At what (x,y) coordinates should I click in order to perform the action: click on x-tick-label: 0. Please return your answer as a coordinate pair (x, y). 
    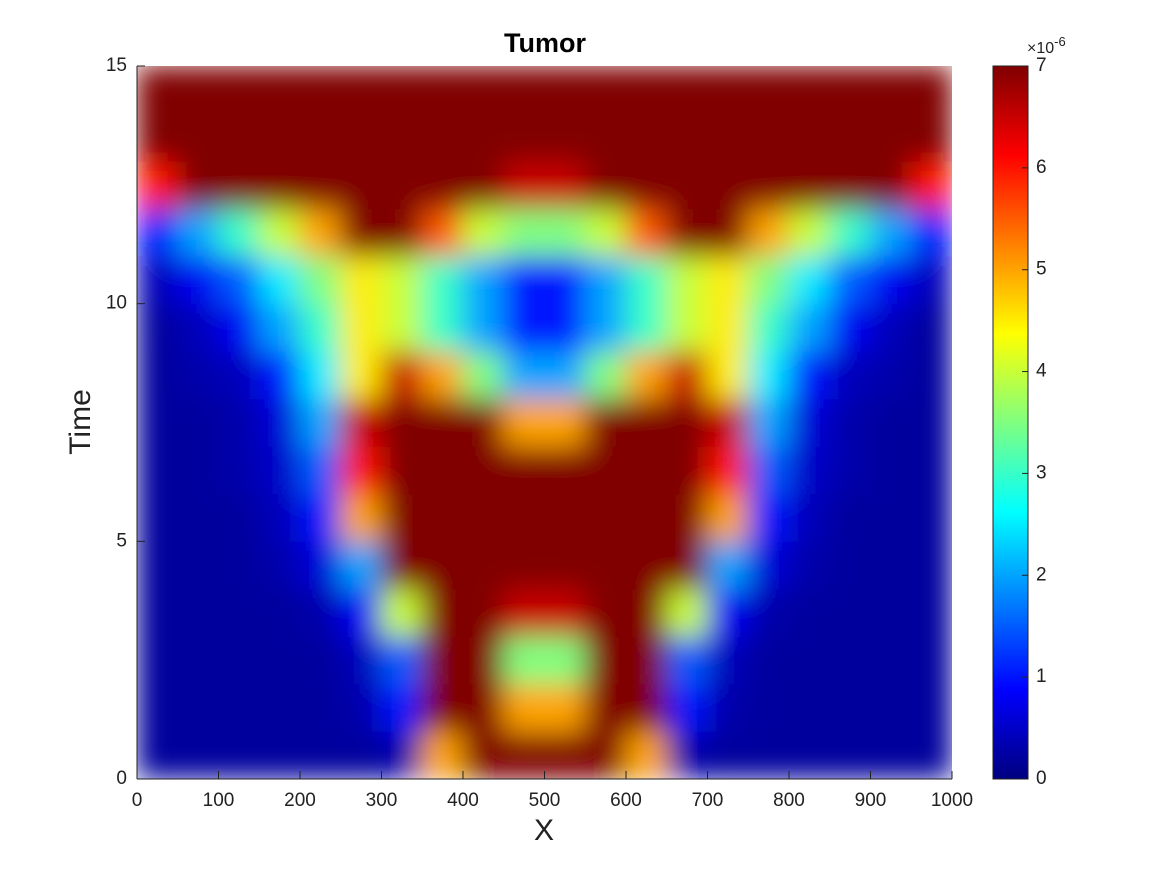
    Looking at the image, I should click on (137, 800).